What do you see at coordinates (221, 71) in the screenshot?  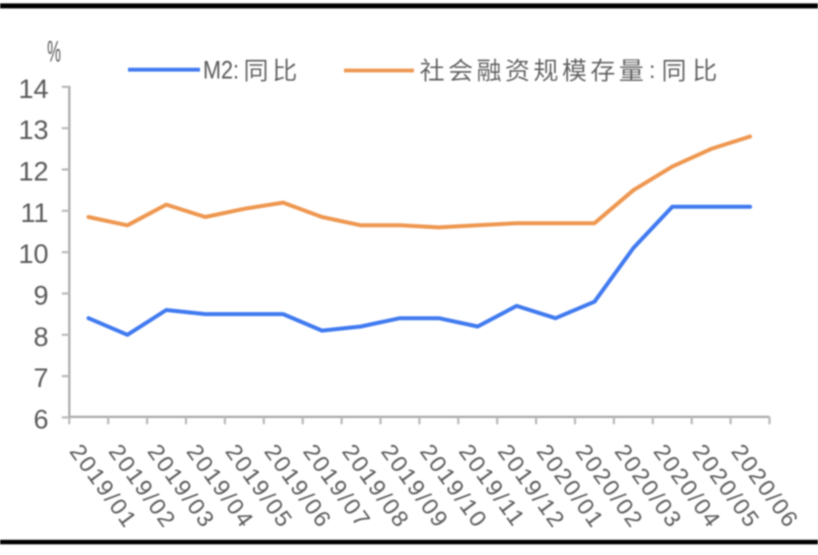 I see `svg-text: M2:` at bounding box center [221, 71].